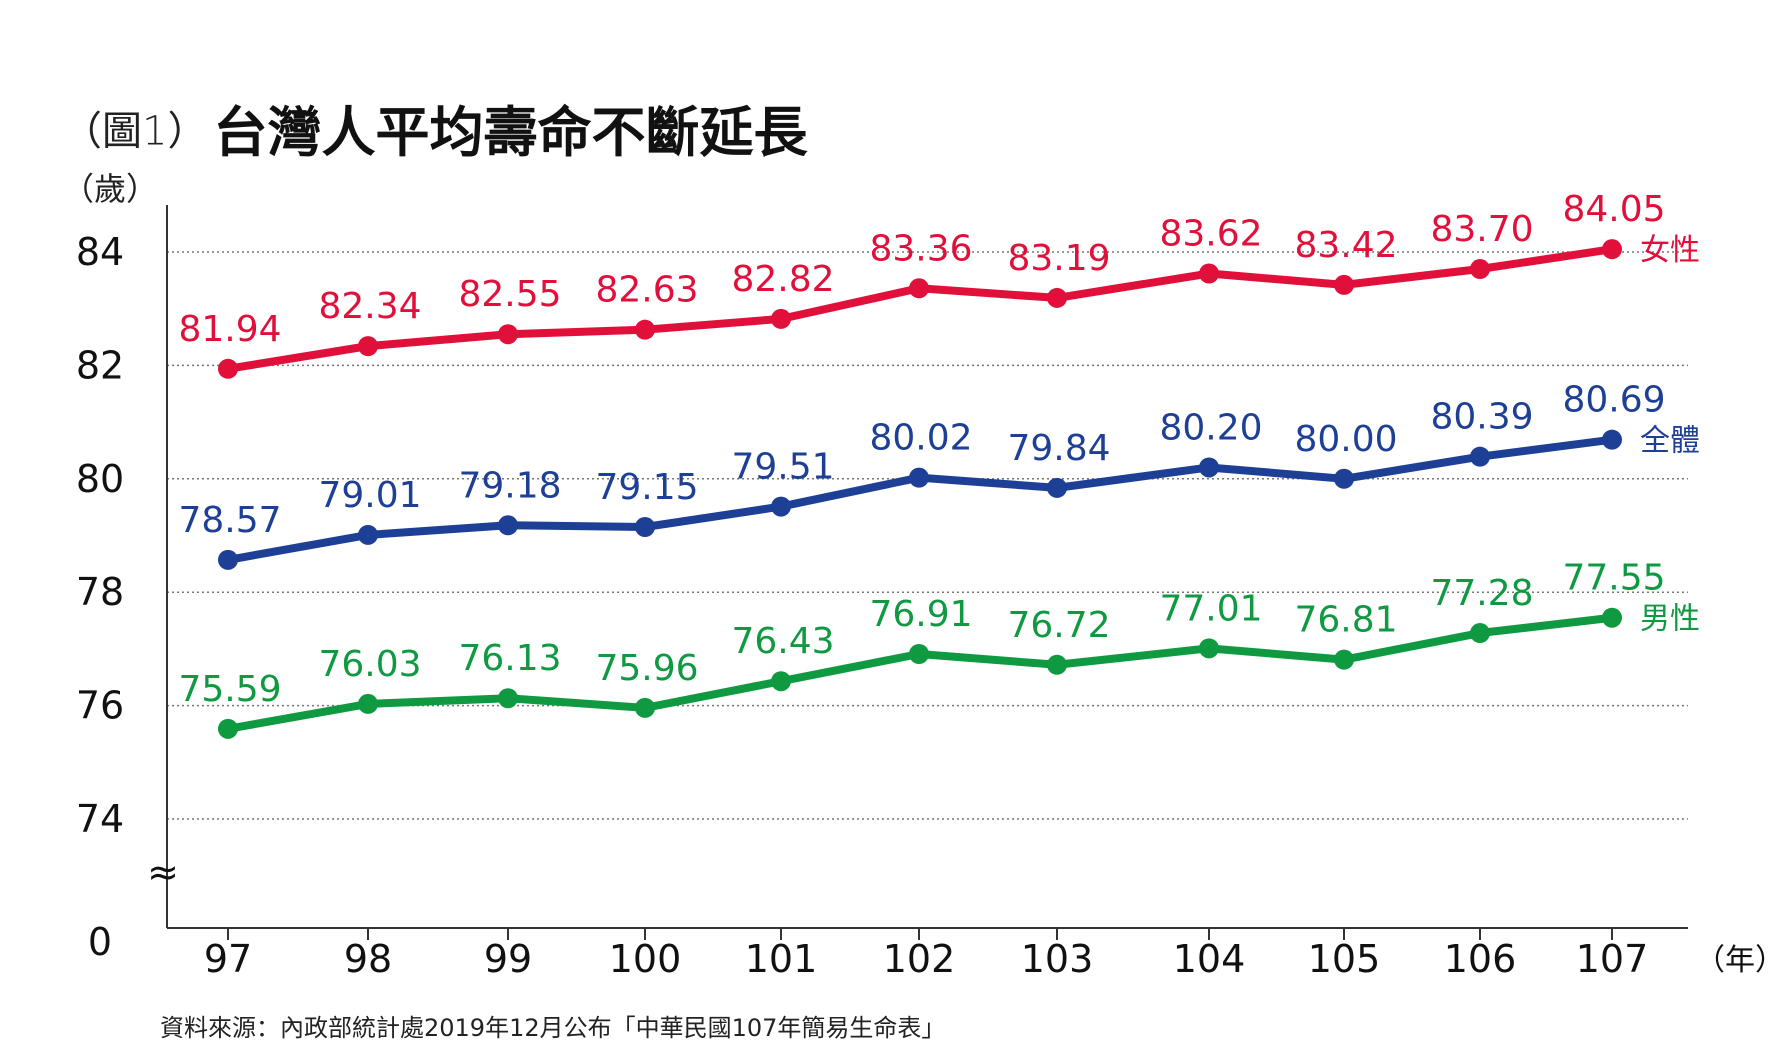 This screenshot has height=1062, width=1784. What do you see at coordinates (509, 485) in the screenshot?
I see `data-label-total: 79.18` at bounding box center [509, 485].